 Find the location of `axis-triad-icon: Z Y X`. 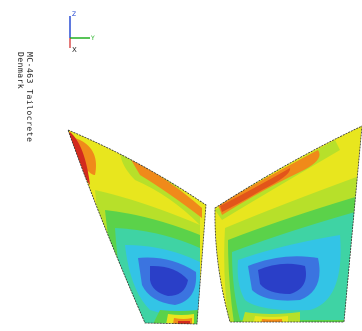

axis-triad-icon: Z Y X is located at coordinates (82, 32).